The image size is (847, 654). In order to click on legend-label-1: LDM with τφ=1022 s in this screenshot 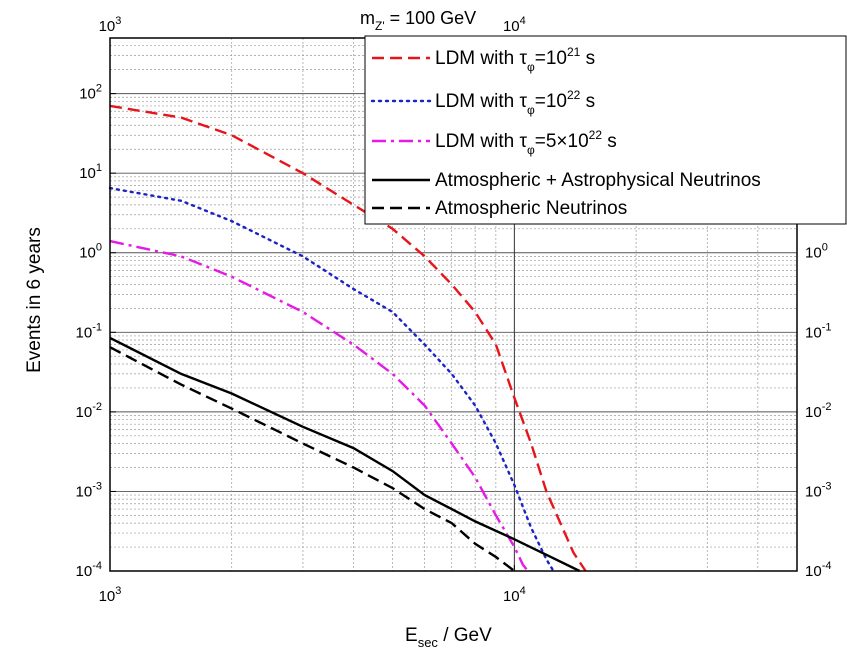, I will do `click(515, 102)`.